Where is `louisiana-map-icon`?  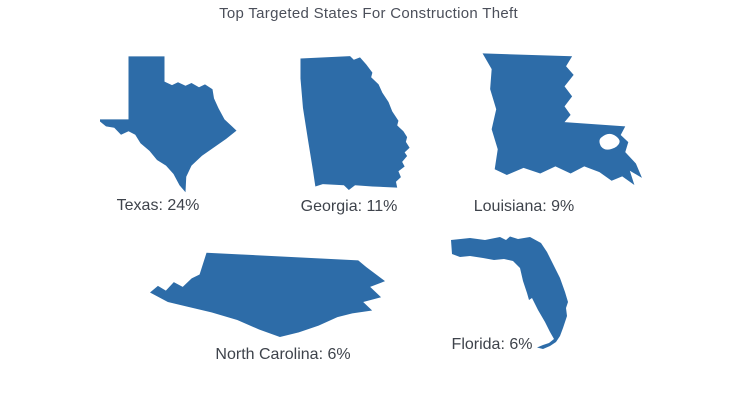
louisiana-map-icon is located at coordinates (562, 119).